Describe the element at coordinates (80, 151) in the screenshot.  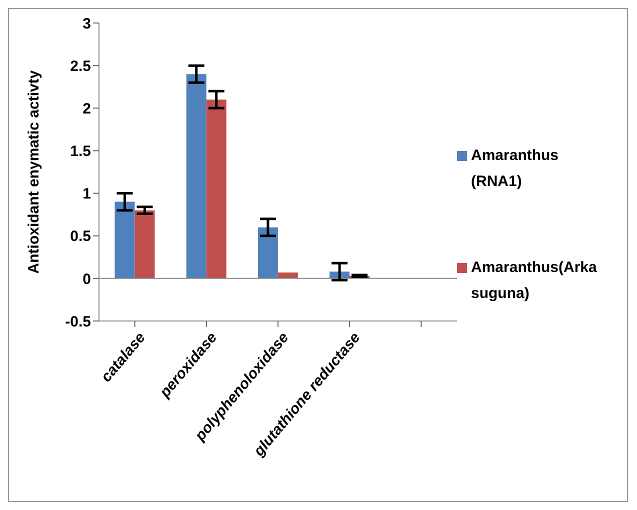
I see `y-tick-label: 1.5` at that location.